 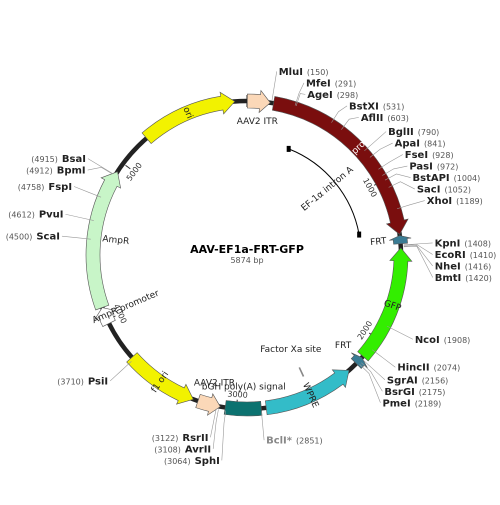 What do you see at coordinates (398, 118) in the screenshot?
I see `enzyme-position: (603)` at bounding box center [398, 118].